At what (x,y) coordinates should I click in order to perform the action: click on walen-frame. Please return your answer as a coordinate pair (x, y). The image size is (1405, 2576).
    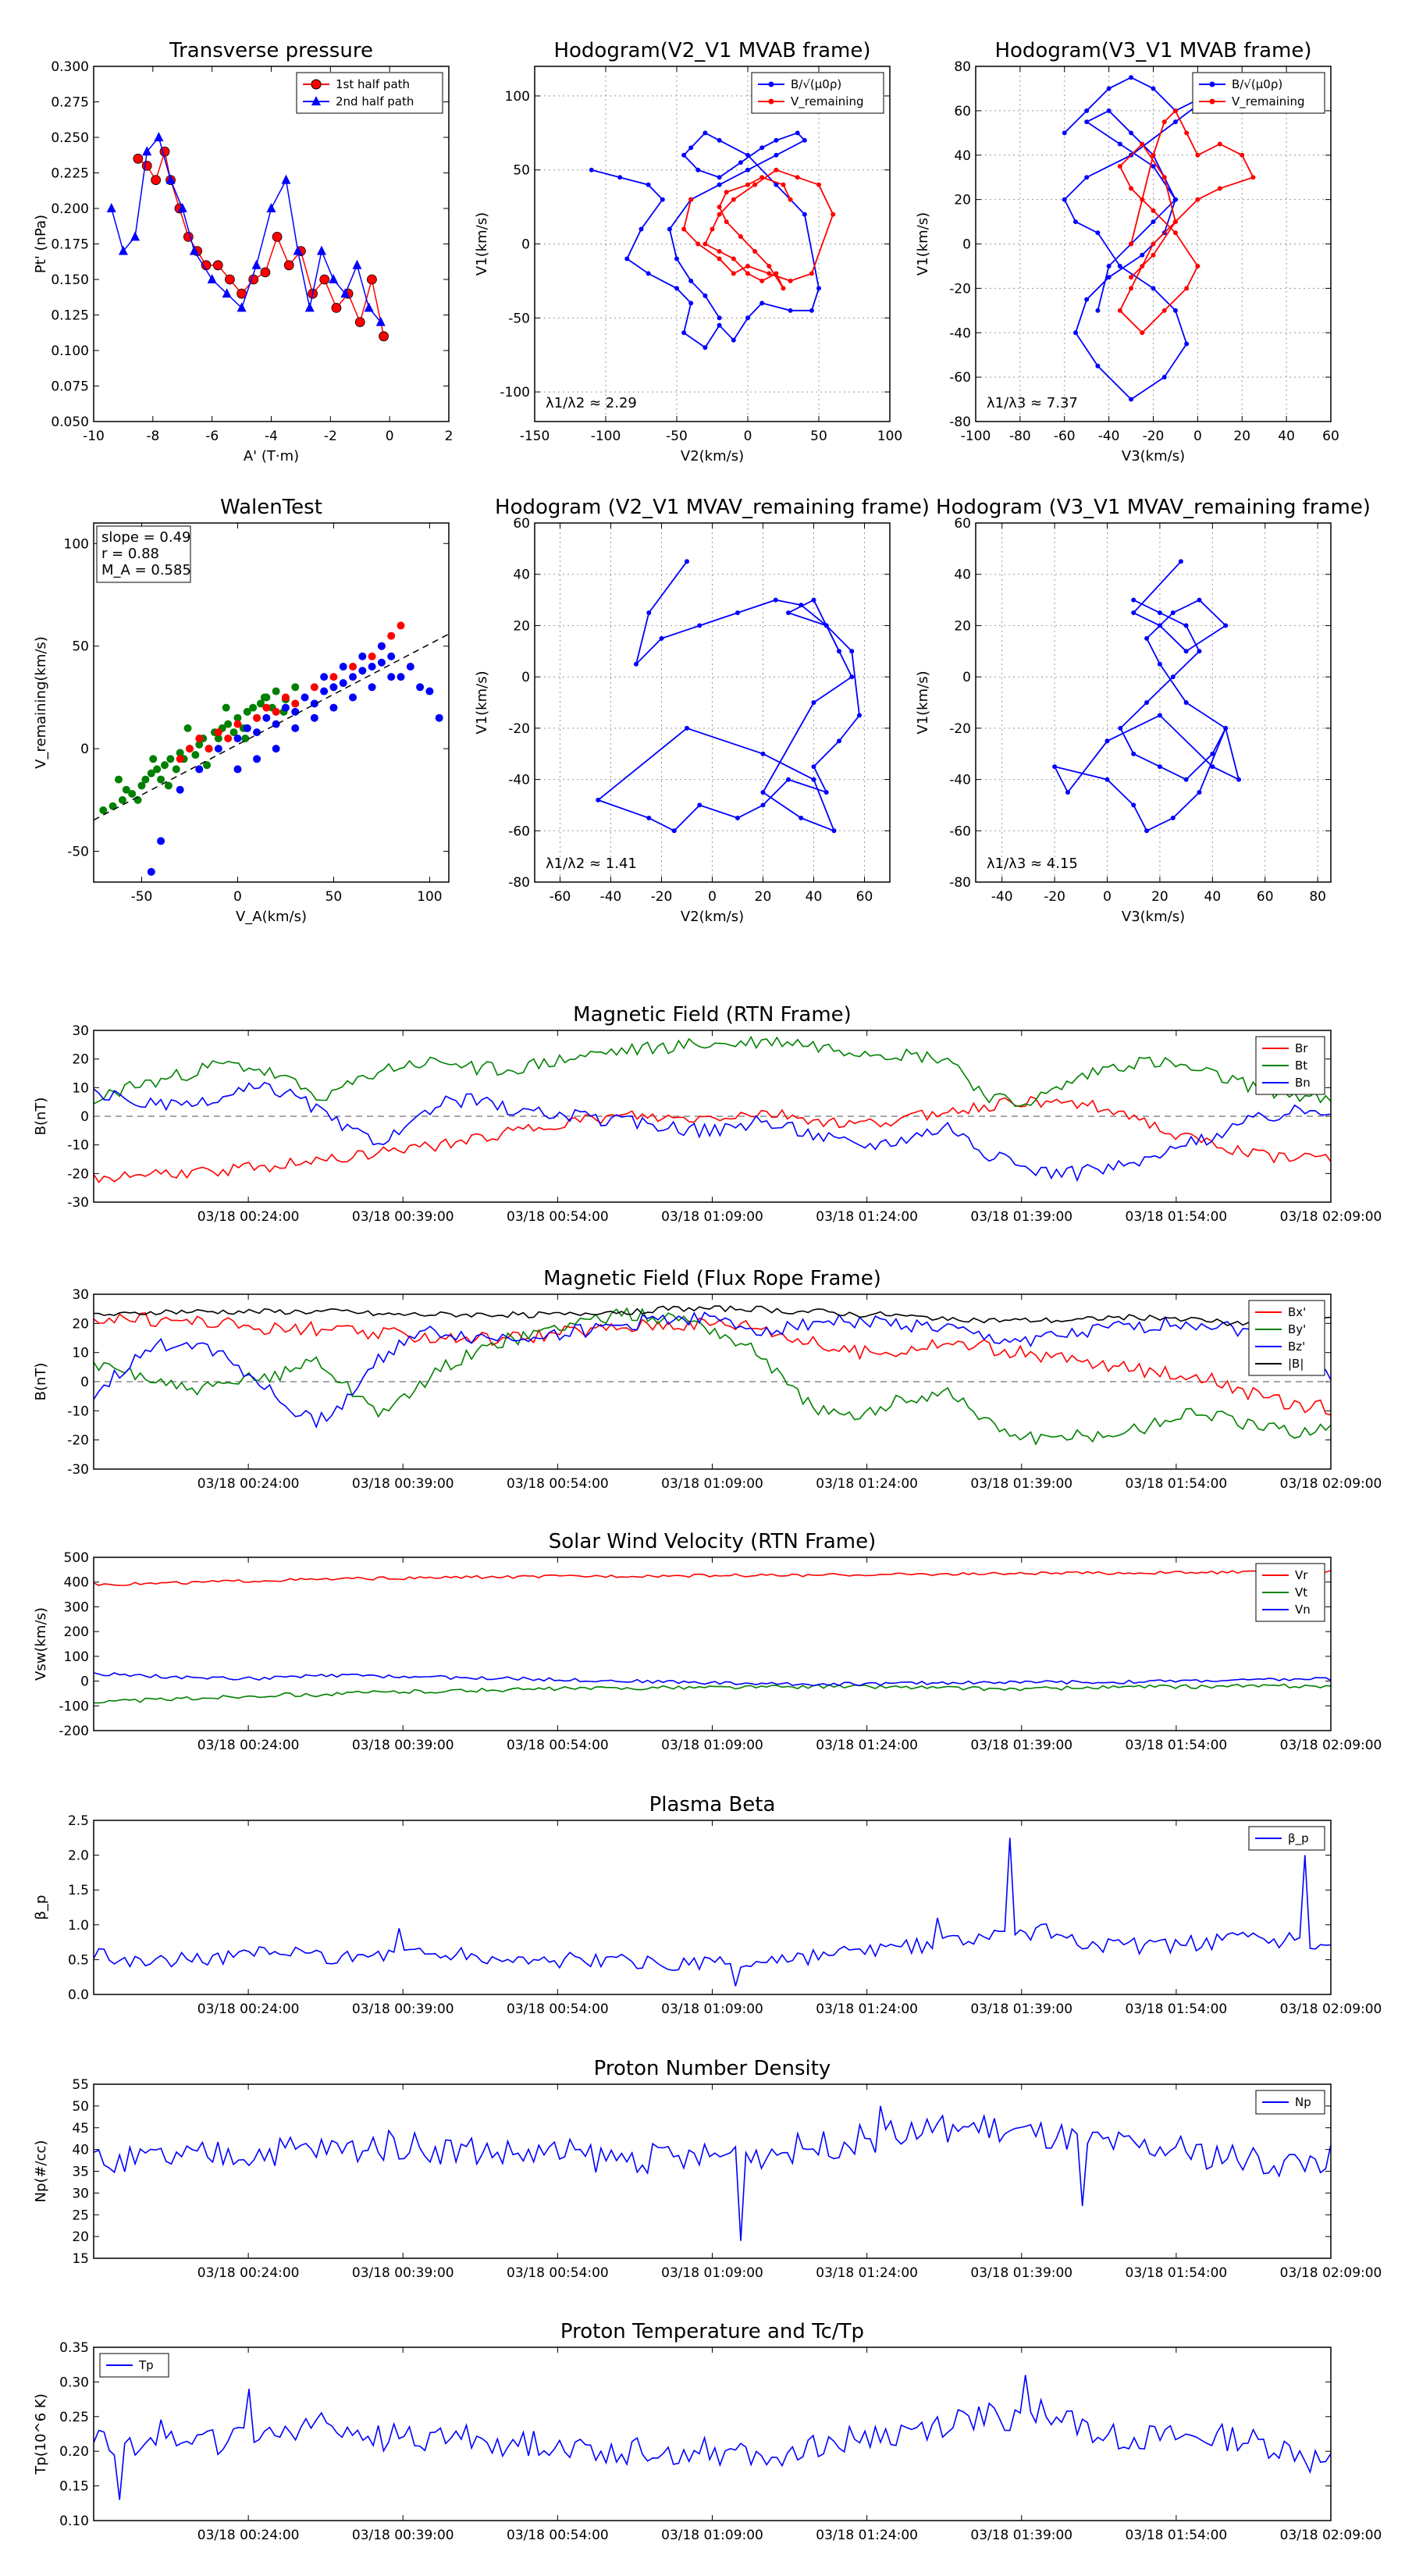
    Looking at the image, I should click on (271, 702).